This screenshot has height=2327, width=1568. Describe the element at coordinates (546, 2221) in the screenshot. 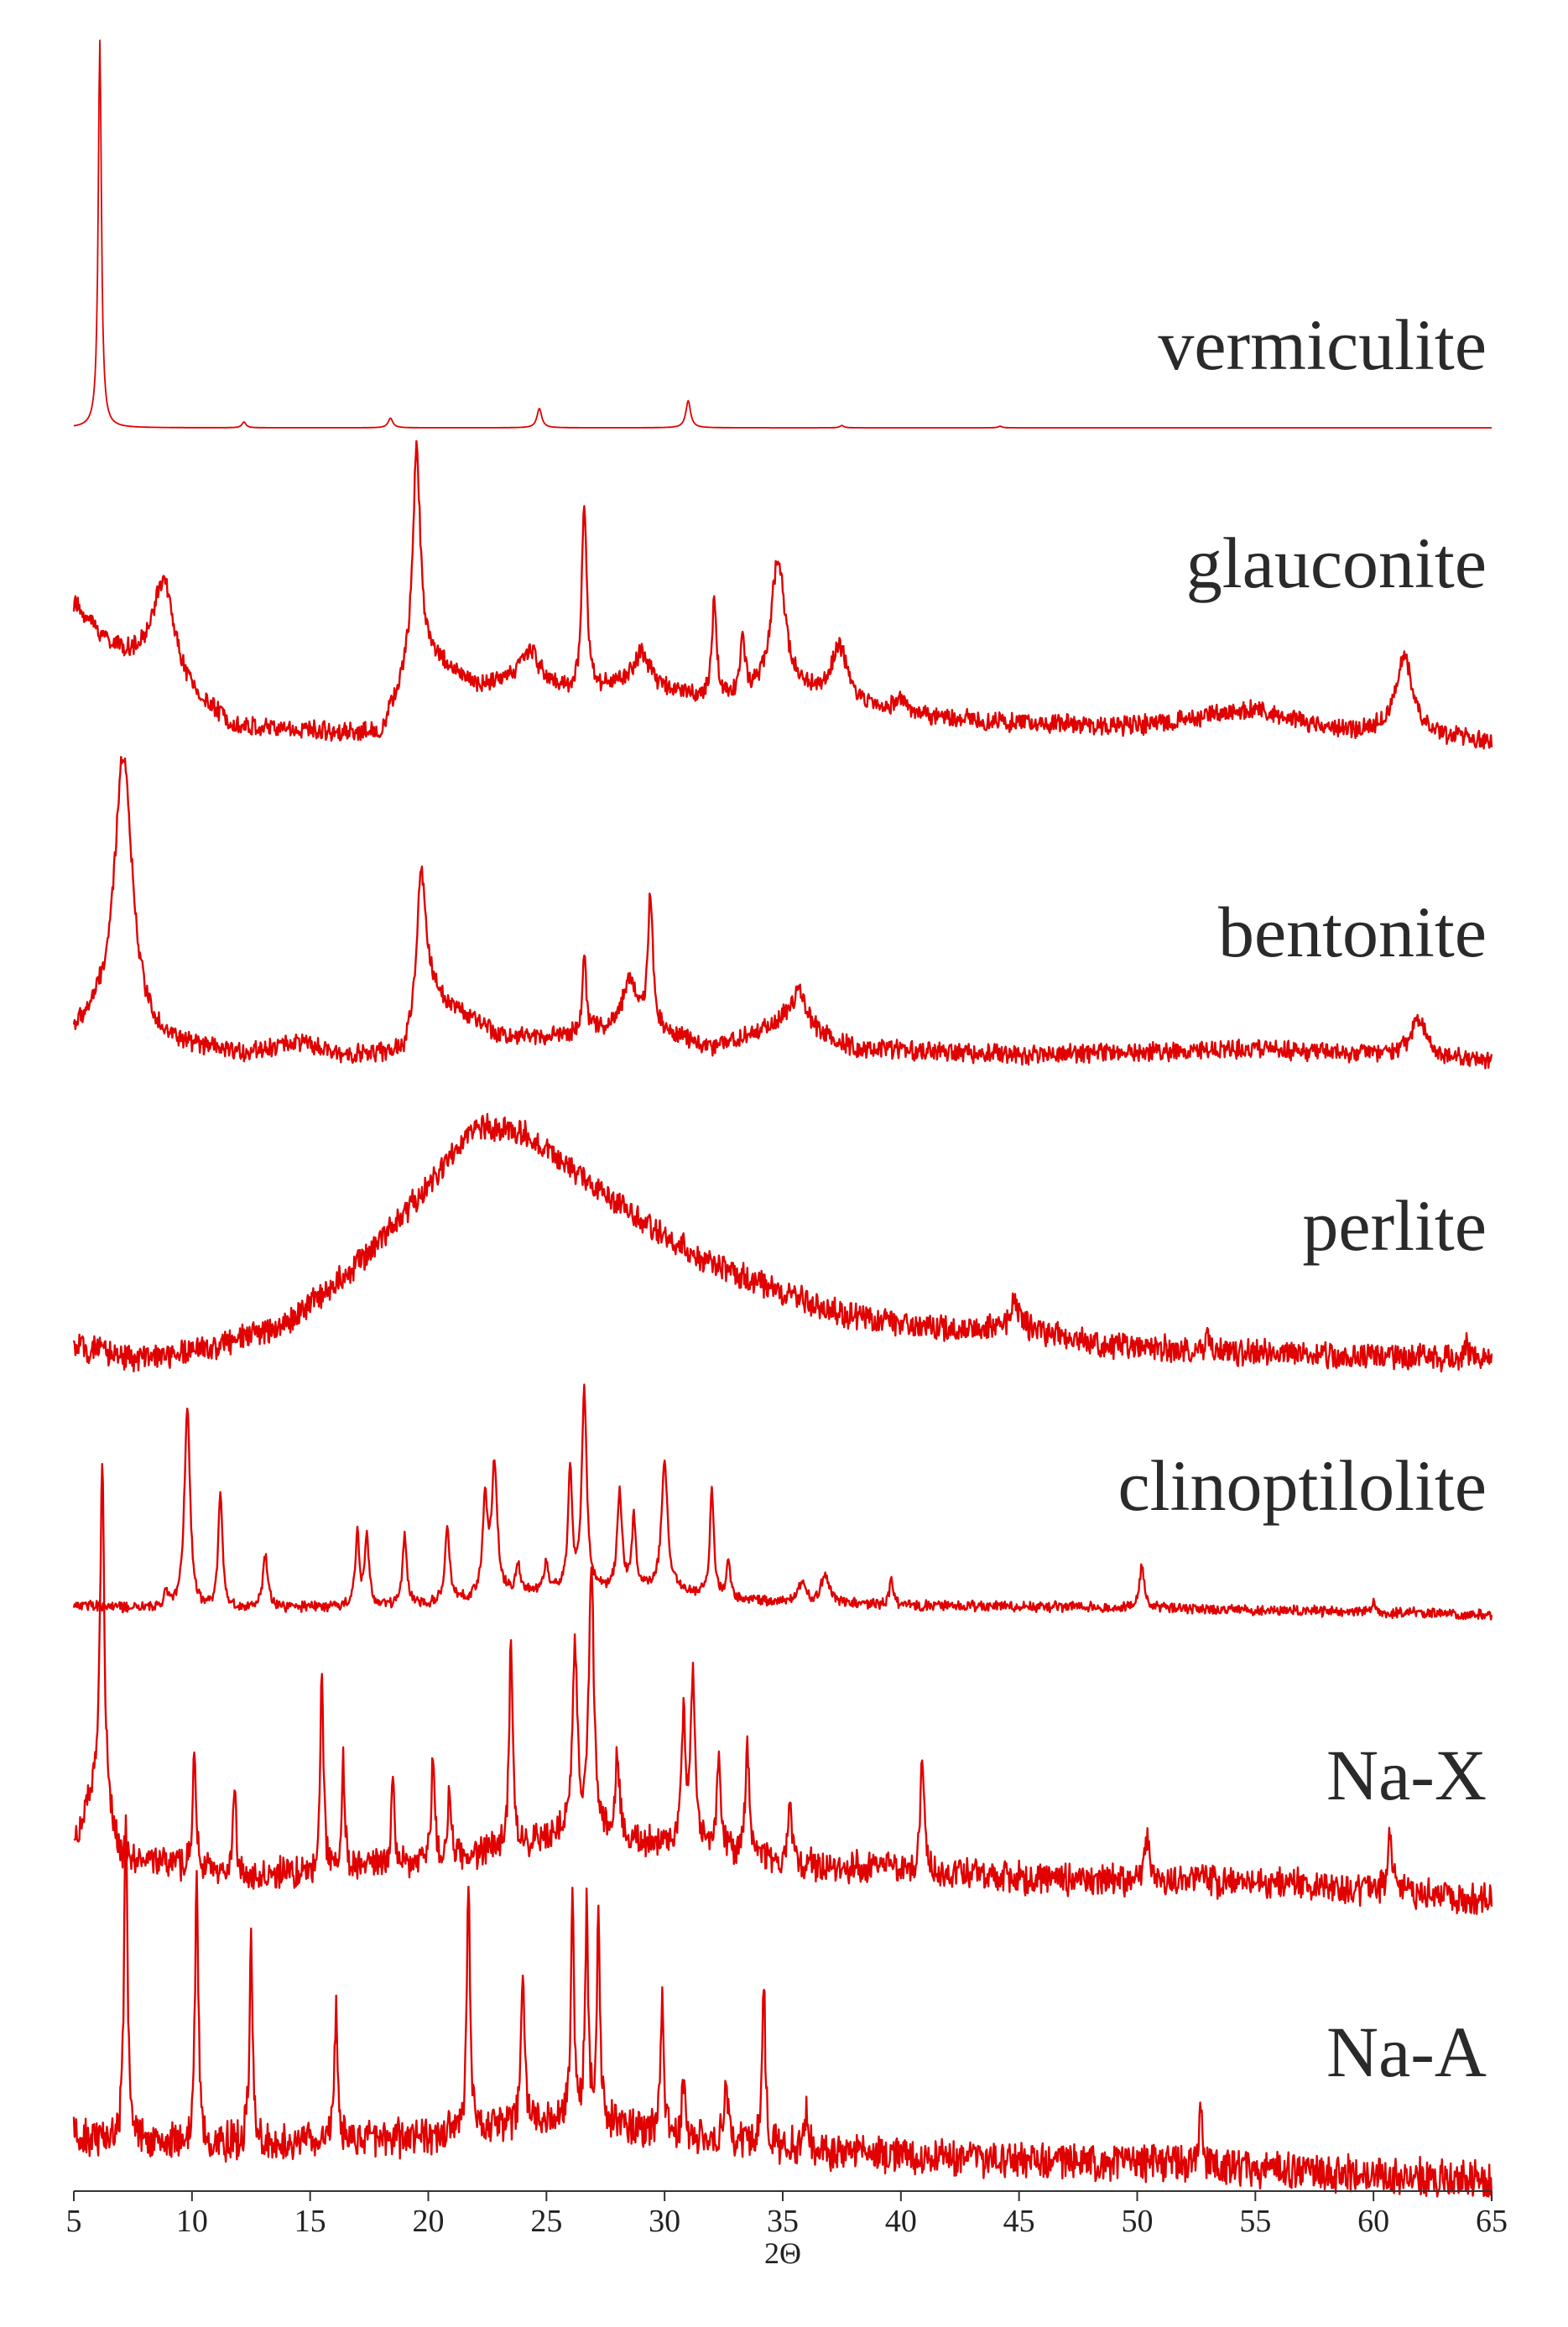

I see `x-tick-label: 25` at that location.